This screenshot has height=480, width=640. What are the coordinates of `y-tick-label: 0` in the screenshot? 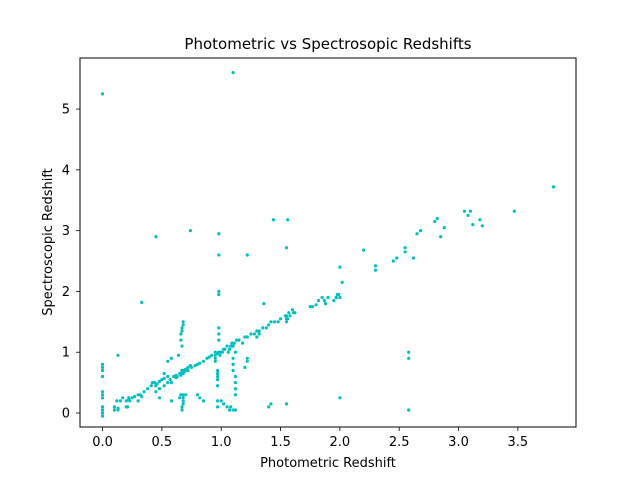 It's located at (66, 414).